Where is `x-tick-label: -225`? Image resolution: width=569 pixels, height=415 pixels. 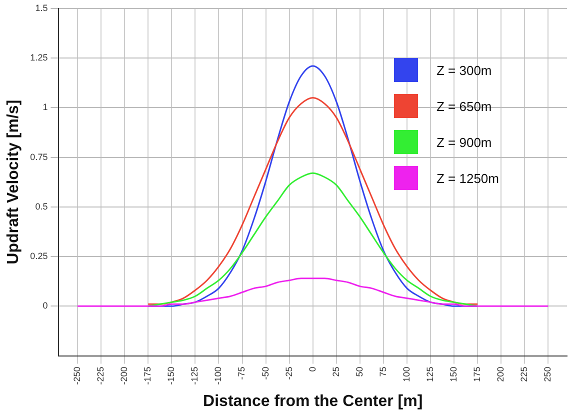 x-tick-label: -225 is located at coordinates (101, 375).